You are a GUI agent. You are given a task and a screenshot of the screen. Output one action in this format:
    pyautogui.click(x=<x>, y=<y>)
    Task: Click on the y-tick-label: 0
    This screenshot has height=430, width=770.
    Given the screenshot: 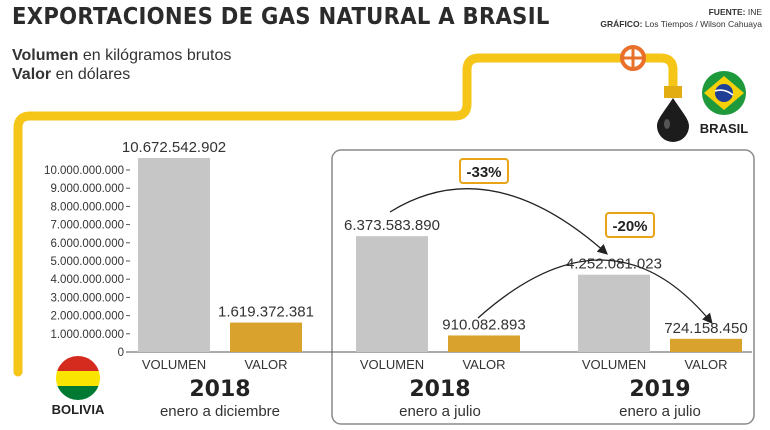 What is the action you would take?
    pyautogui.click(x=121, y=353)
    